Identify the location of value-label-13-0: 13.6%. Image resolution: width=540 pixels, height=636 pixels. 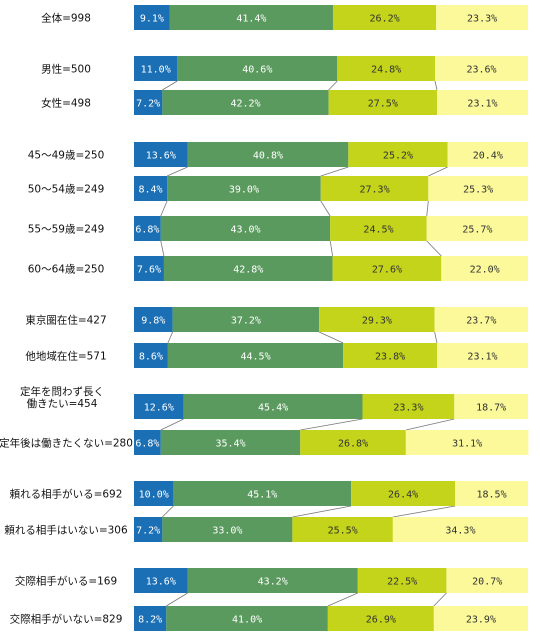
(161, 582).